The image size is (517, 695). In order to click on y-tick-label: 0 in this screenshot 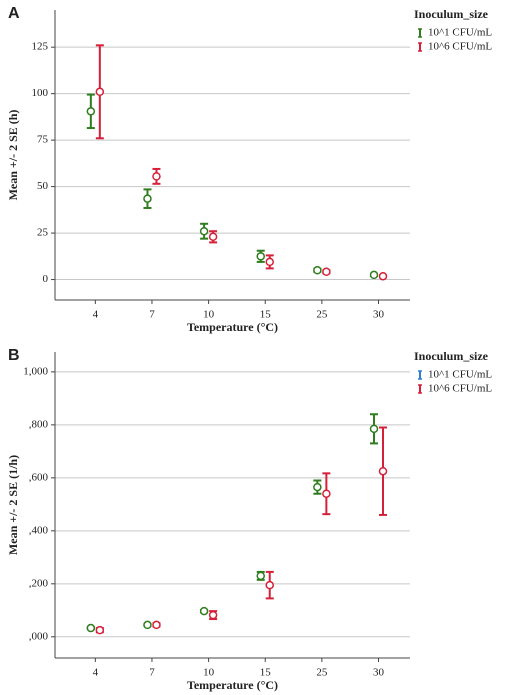, I will do `click(46, 279)`.